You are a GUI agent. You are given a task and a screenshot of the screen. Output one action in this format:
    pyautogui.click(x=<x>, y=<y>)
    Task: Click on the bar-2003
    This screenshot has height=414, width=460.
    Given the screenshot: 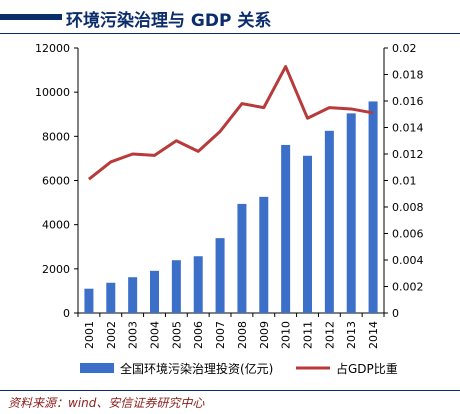 What is the action you would take?
    pyautogui.click(x=133, y=295)
    